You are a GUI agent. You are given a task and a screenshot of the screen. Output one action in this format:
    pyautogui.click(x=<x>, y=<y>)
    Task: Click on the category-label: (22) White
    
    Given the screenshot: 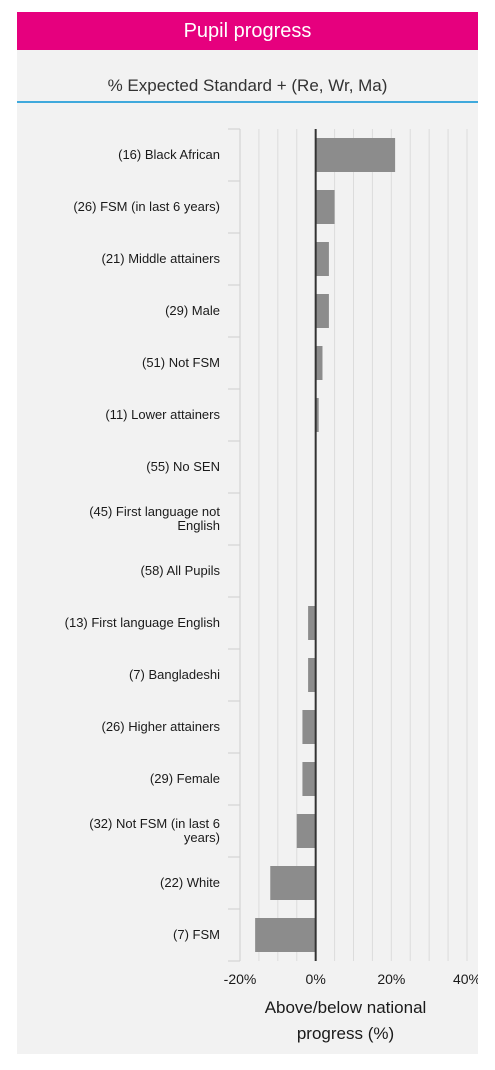 What is the action you would take?
    pyautogui.click(x=190, y=882)
    